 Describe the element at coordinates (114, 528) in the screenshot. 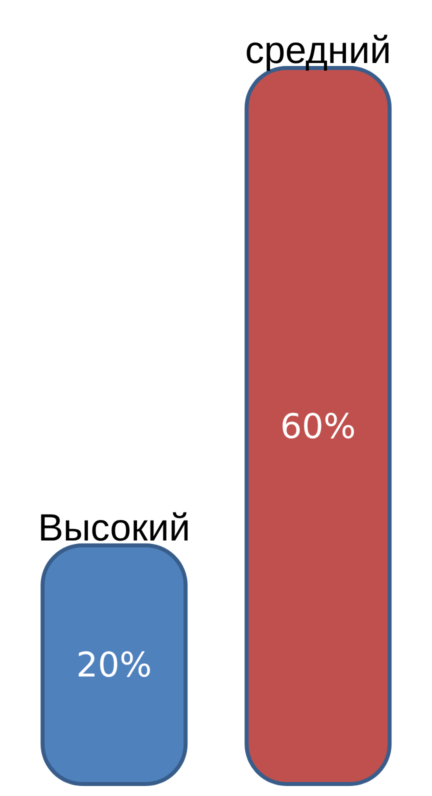

I see `x-tick-label: Высокий` at that location.